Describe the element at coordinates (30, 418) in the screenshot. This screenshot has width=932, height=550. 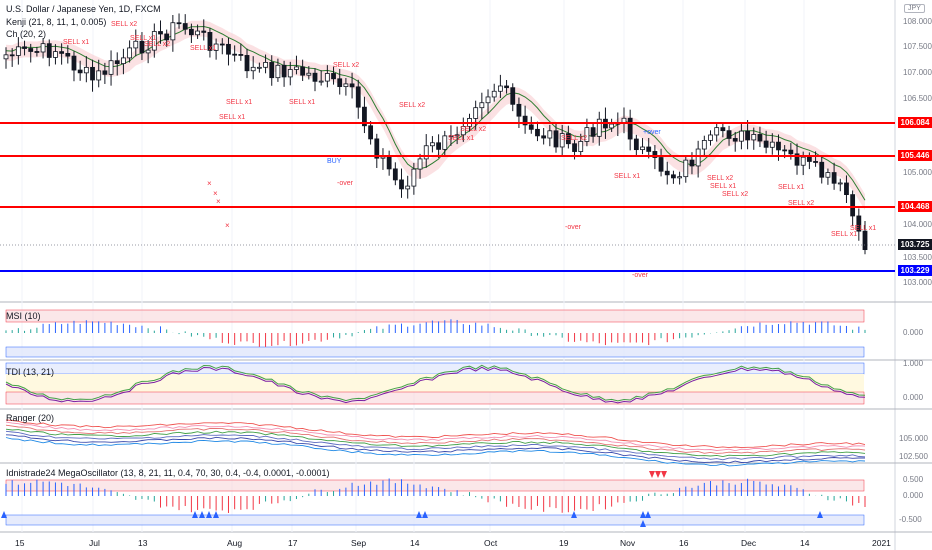
I see `ranger-pane-title: Ranger (20)` at that location.